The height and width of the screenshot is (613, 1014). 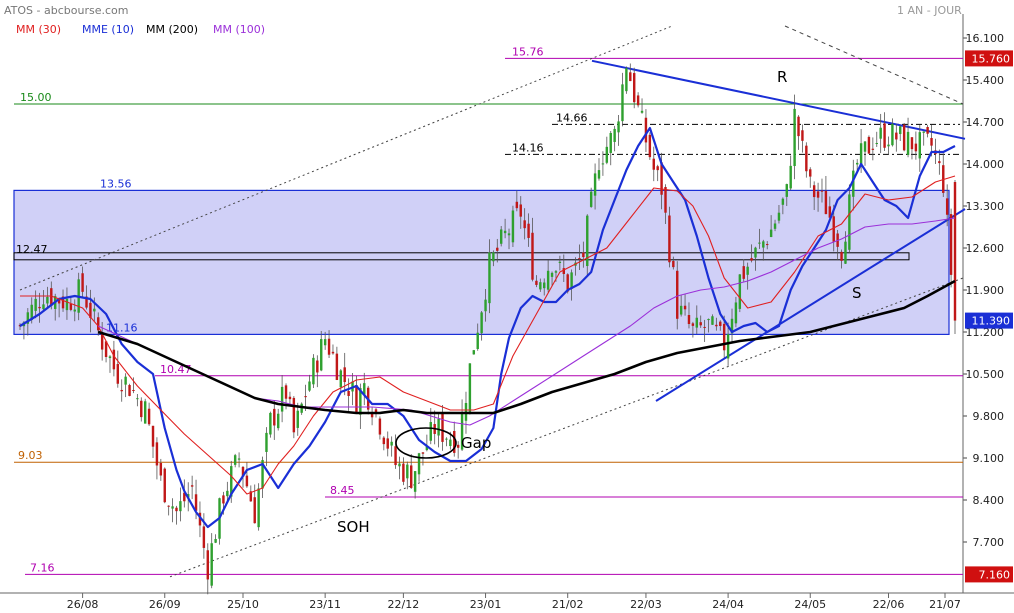 I want to click on x-tick-label: 21/02, so click(x=568, y=604).